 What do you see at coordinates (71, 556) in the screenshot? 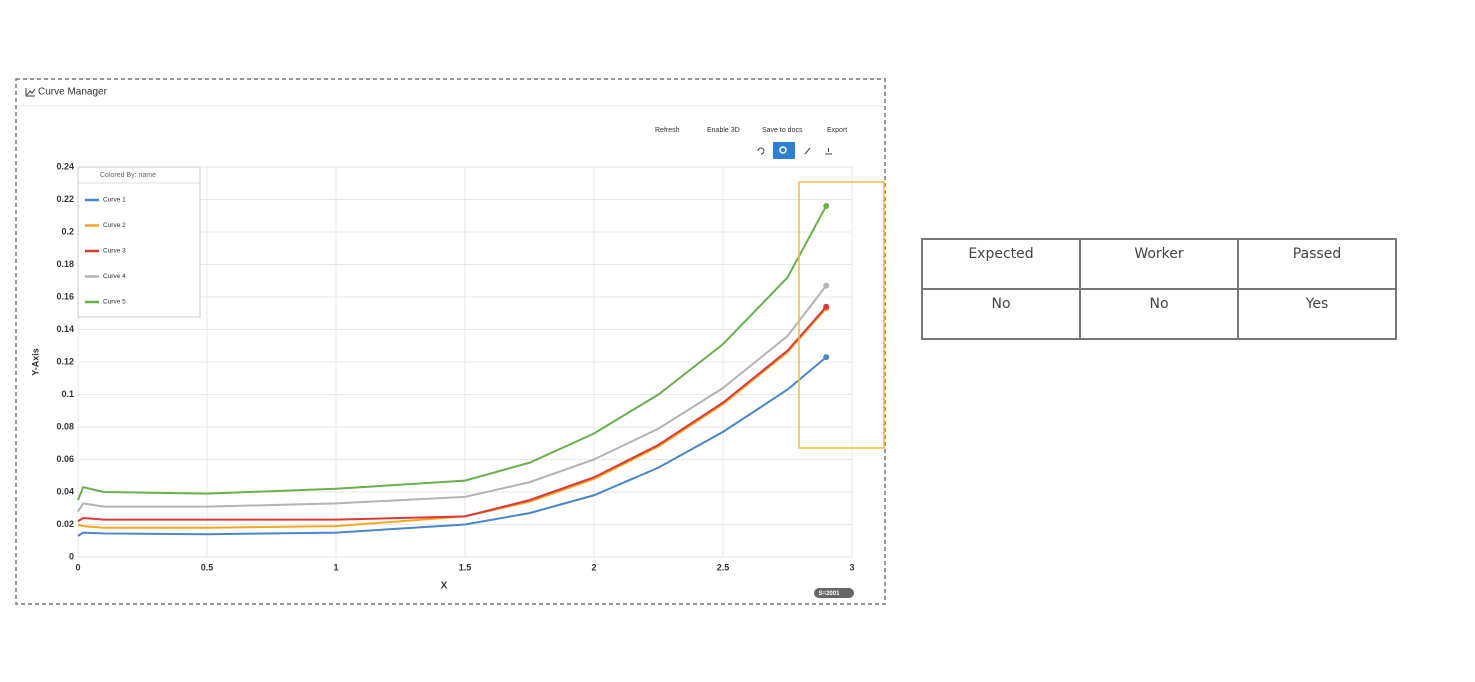
I see `y-tick-label: 0` at bounding box center [71, 556].